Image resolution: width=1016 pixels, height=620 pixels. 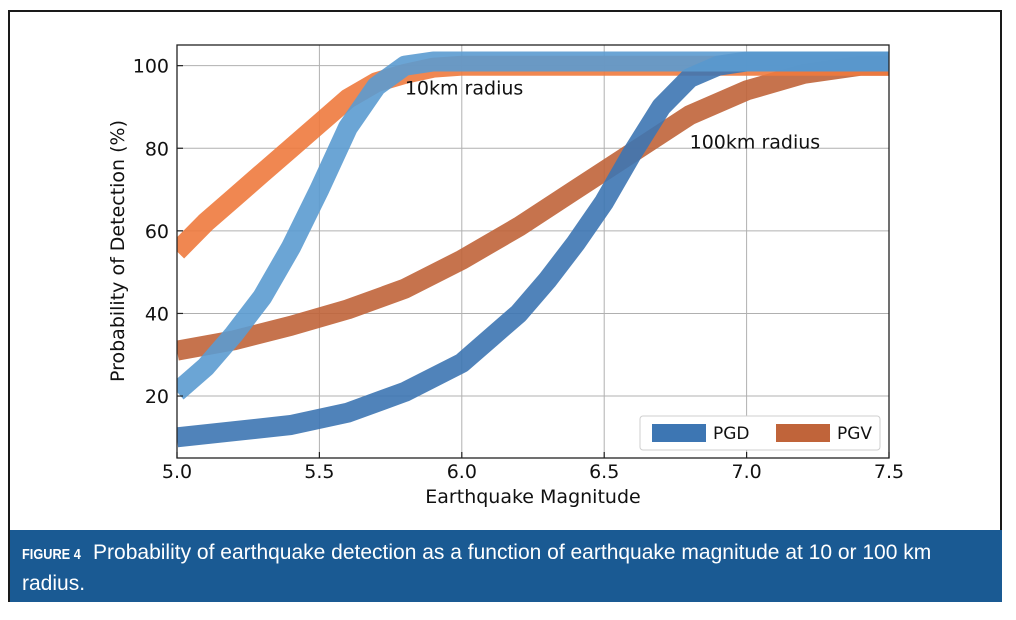 What do you see at coordinates (177, 472) in the screenshot?
I see `x-tick-label: 5.0` at bounding box center [177, 472].